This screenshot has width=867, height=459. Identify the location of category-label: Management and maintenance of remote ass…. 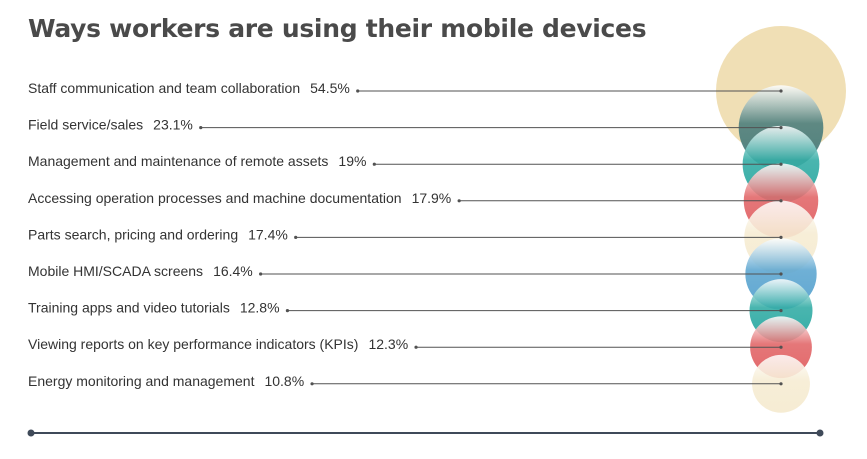
(178, 161).